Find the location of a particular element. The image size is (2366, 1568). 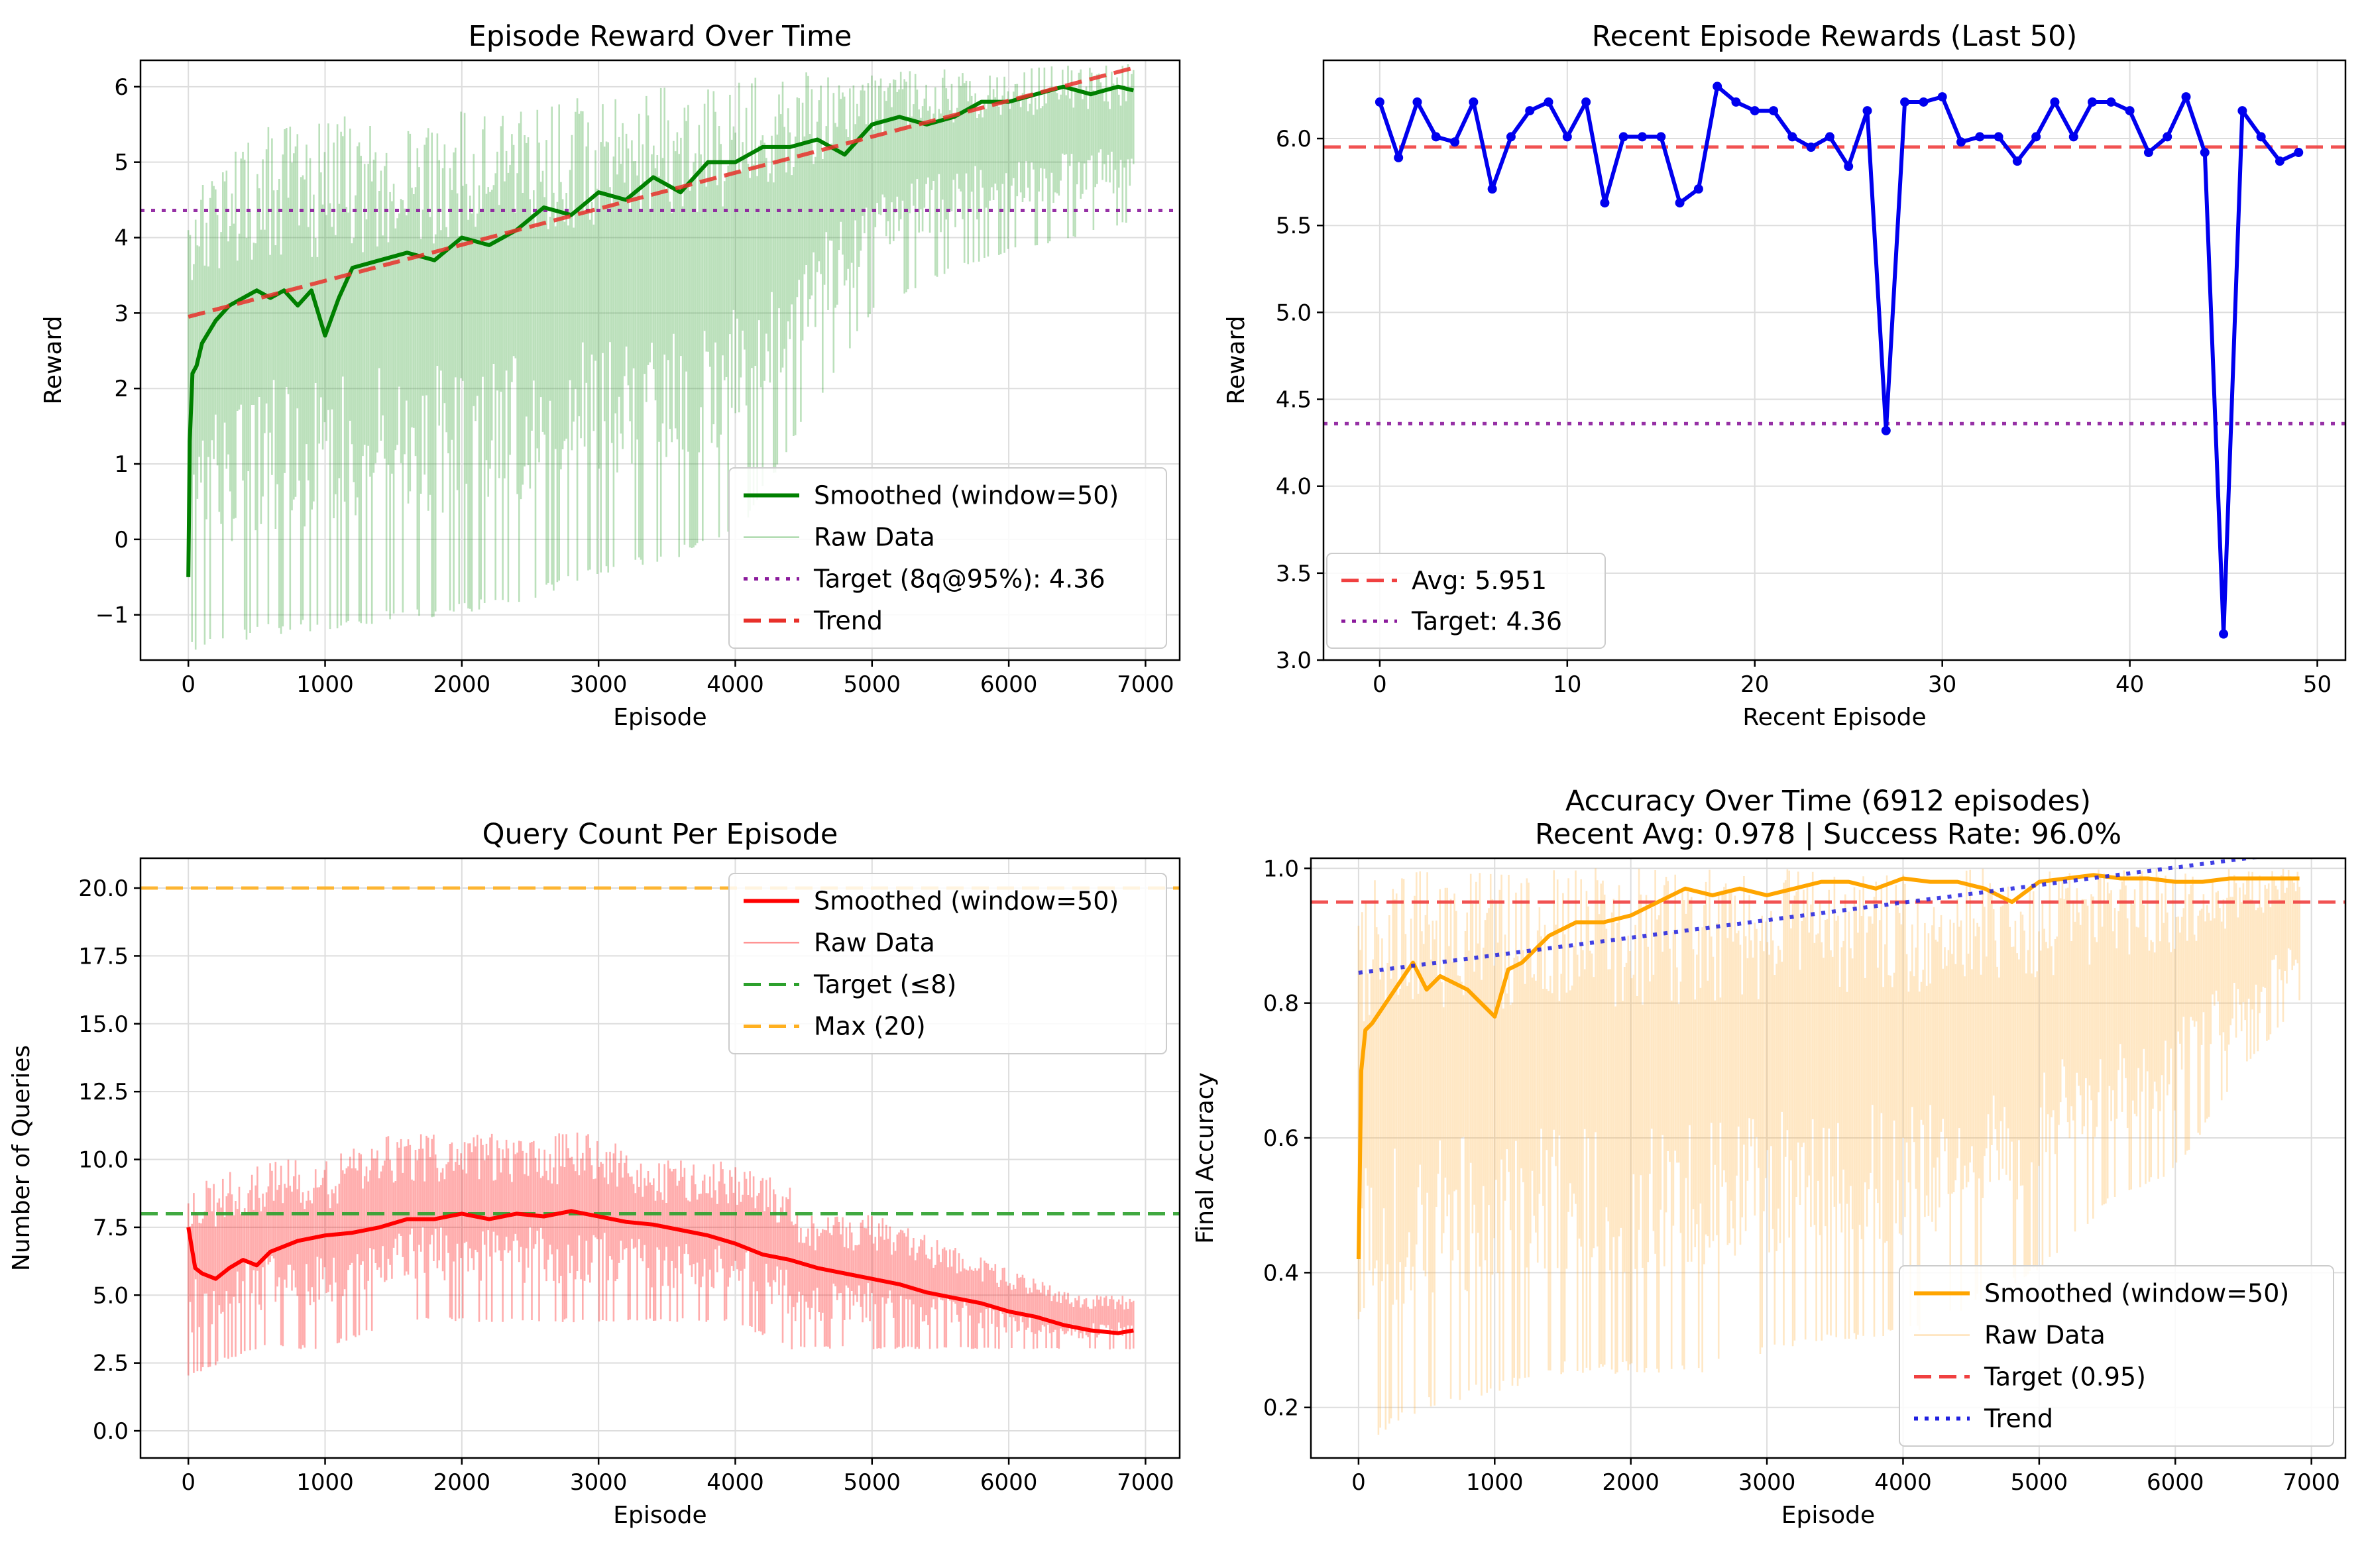

y-tick-label: 6.0 is located at coordinates (1294, 139).